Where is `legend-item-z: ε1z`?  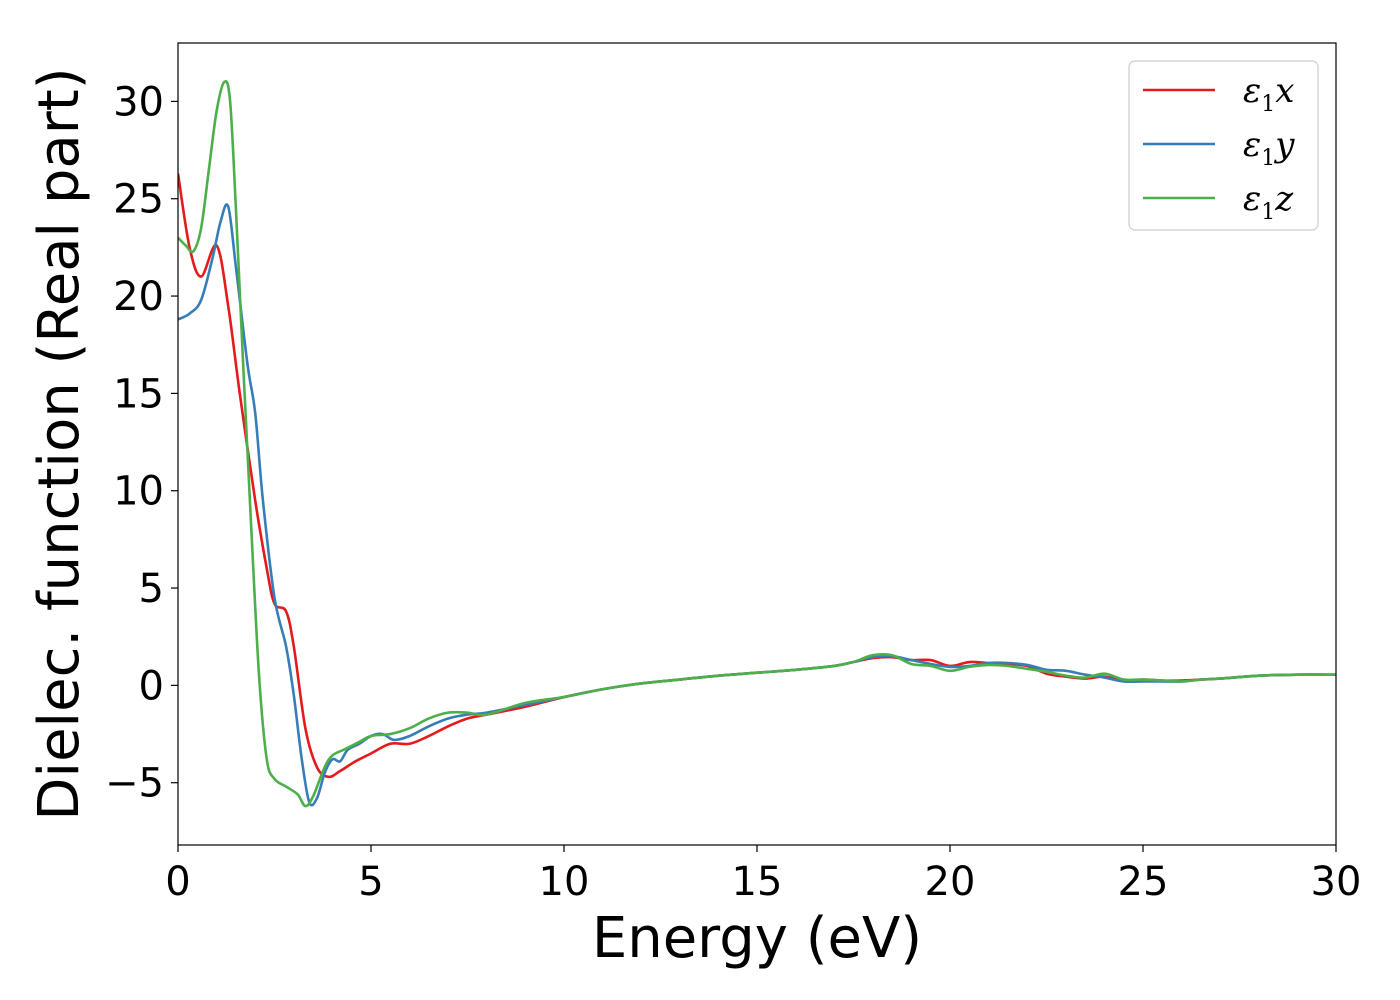
legend-item-z: ε1z is located at coordinates (1218, 202).